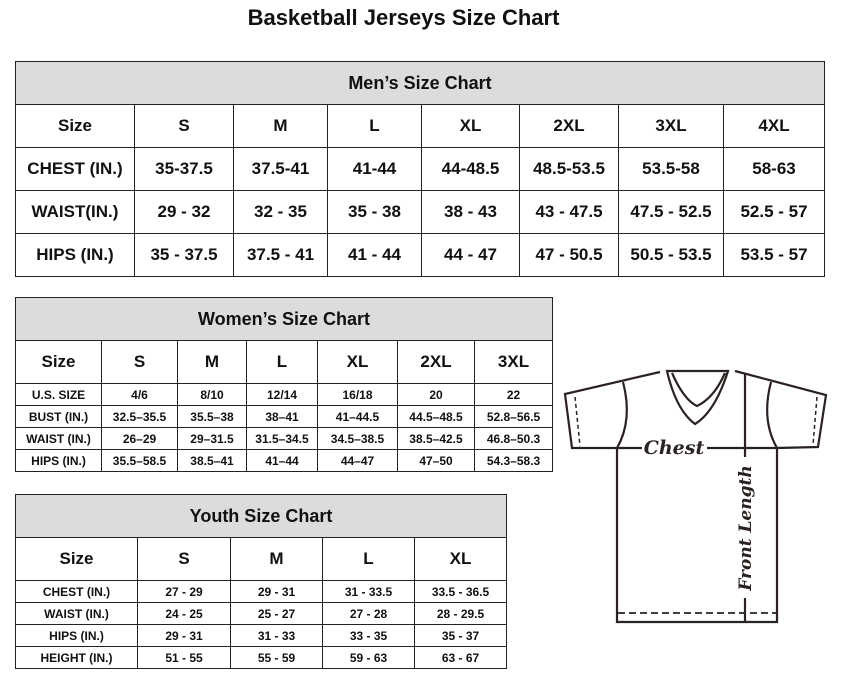  I want to click on chest-label: Chest, so click(674, 448).